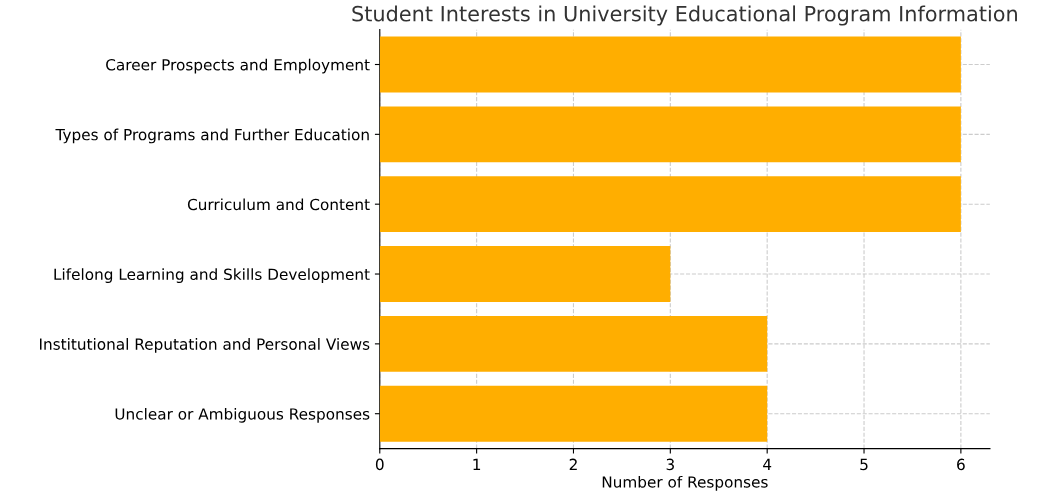 The width and height of the screenshot is (1052, 493). I want to click on y-tick-label: Institutional Reputation and Personal Views, so click(204, 345).